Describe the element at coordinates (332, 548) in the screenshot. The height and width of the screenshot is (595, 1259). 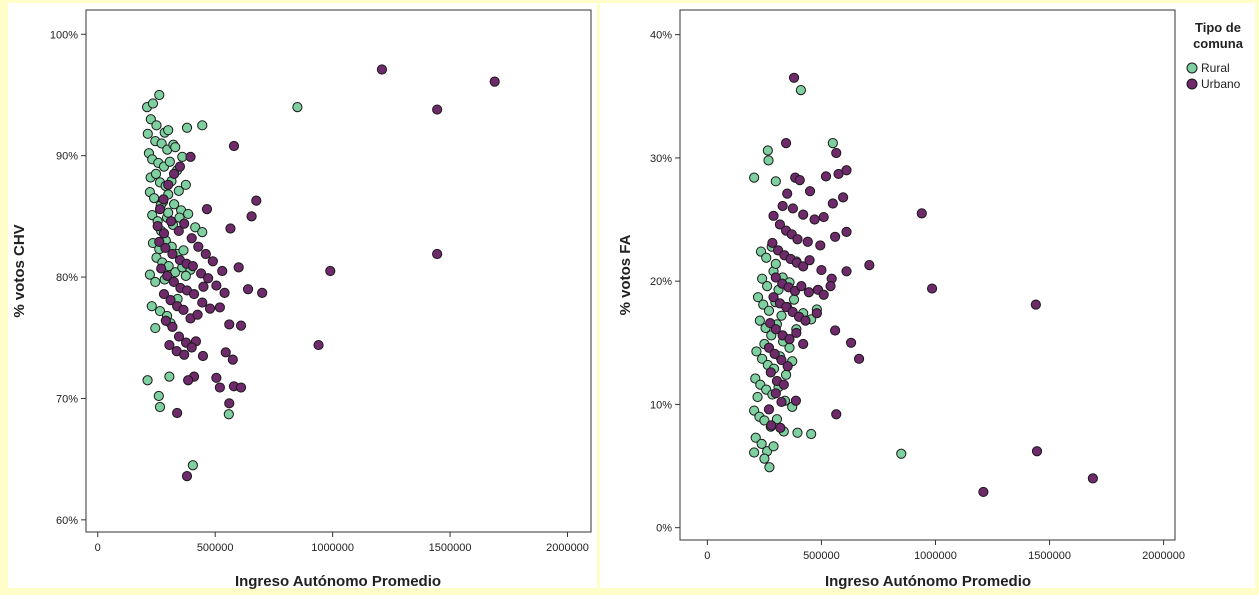
I see `x-tick-label: 1000000` at that location.